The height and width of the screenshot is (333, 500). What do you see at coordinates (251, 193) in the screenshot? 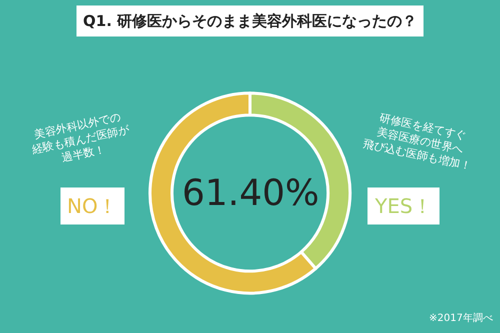
I see `text: 61.40%` at bounding box center [251, 193].